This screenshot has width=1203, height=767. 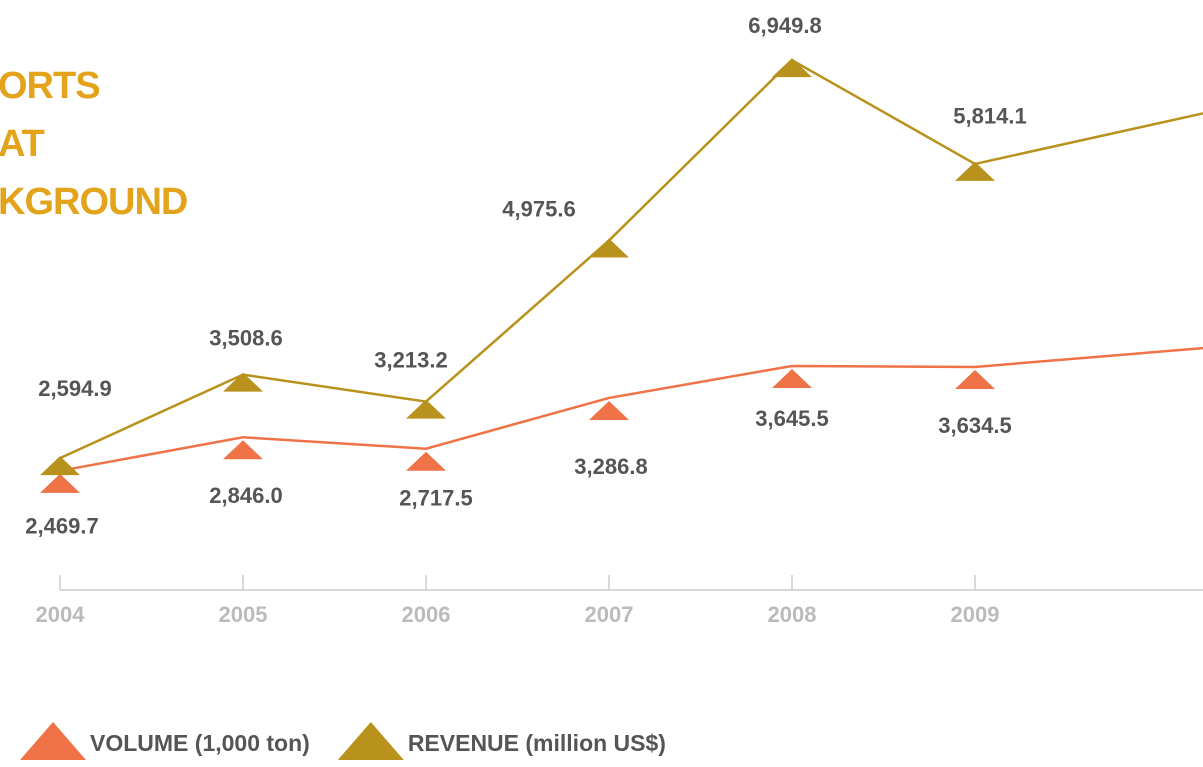 I want to click on x-tick-label: 2007, so click(x=609, y=614).